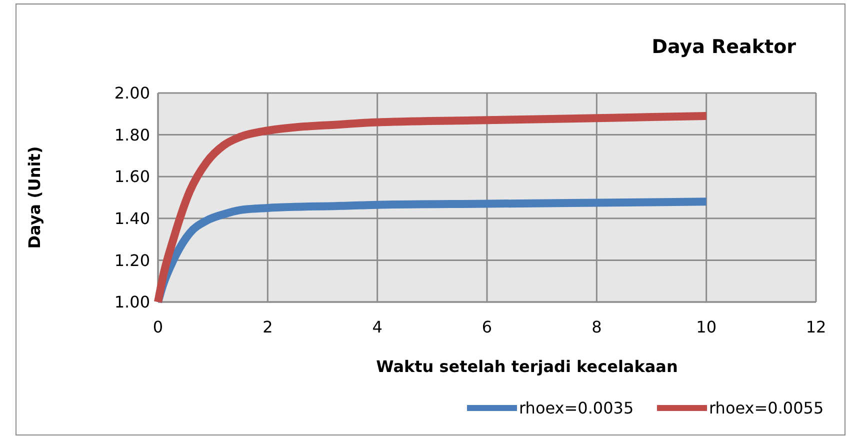 The width and height of the screenshot is (847, 437). I want to click on x-tick-label: 8, so click(597, 327).